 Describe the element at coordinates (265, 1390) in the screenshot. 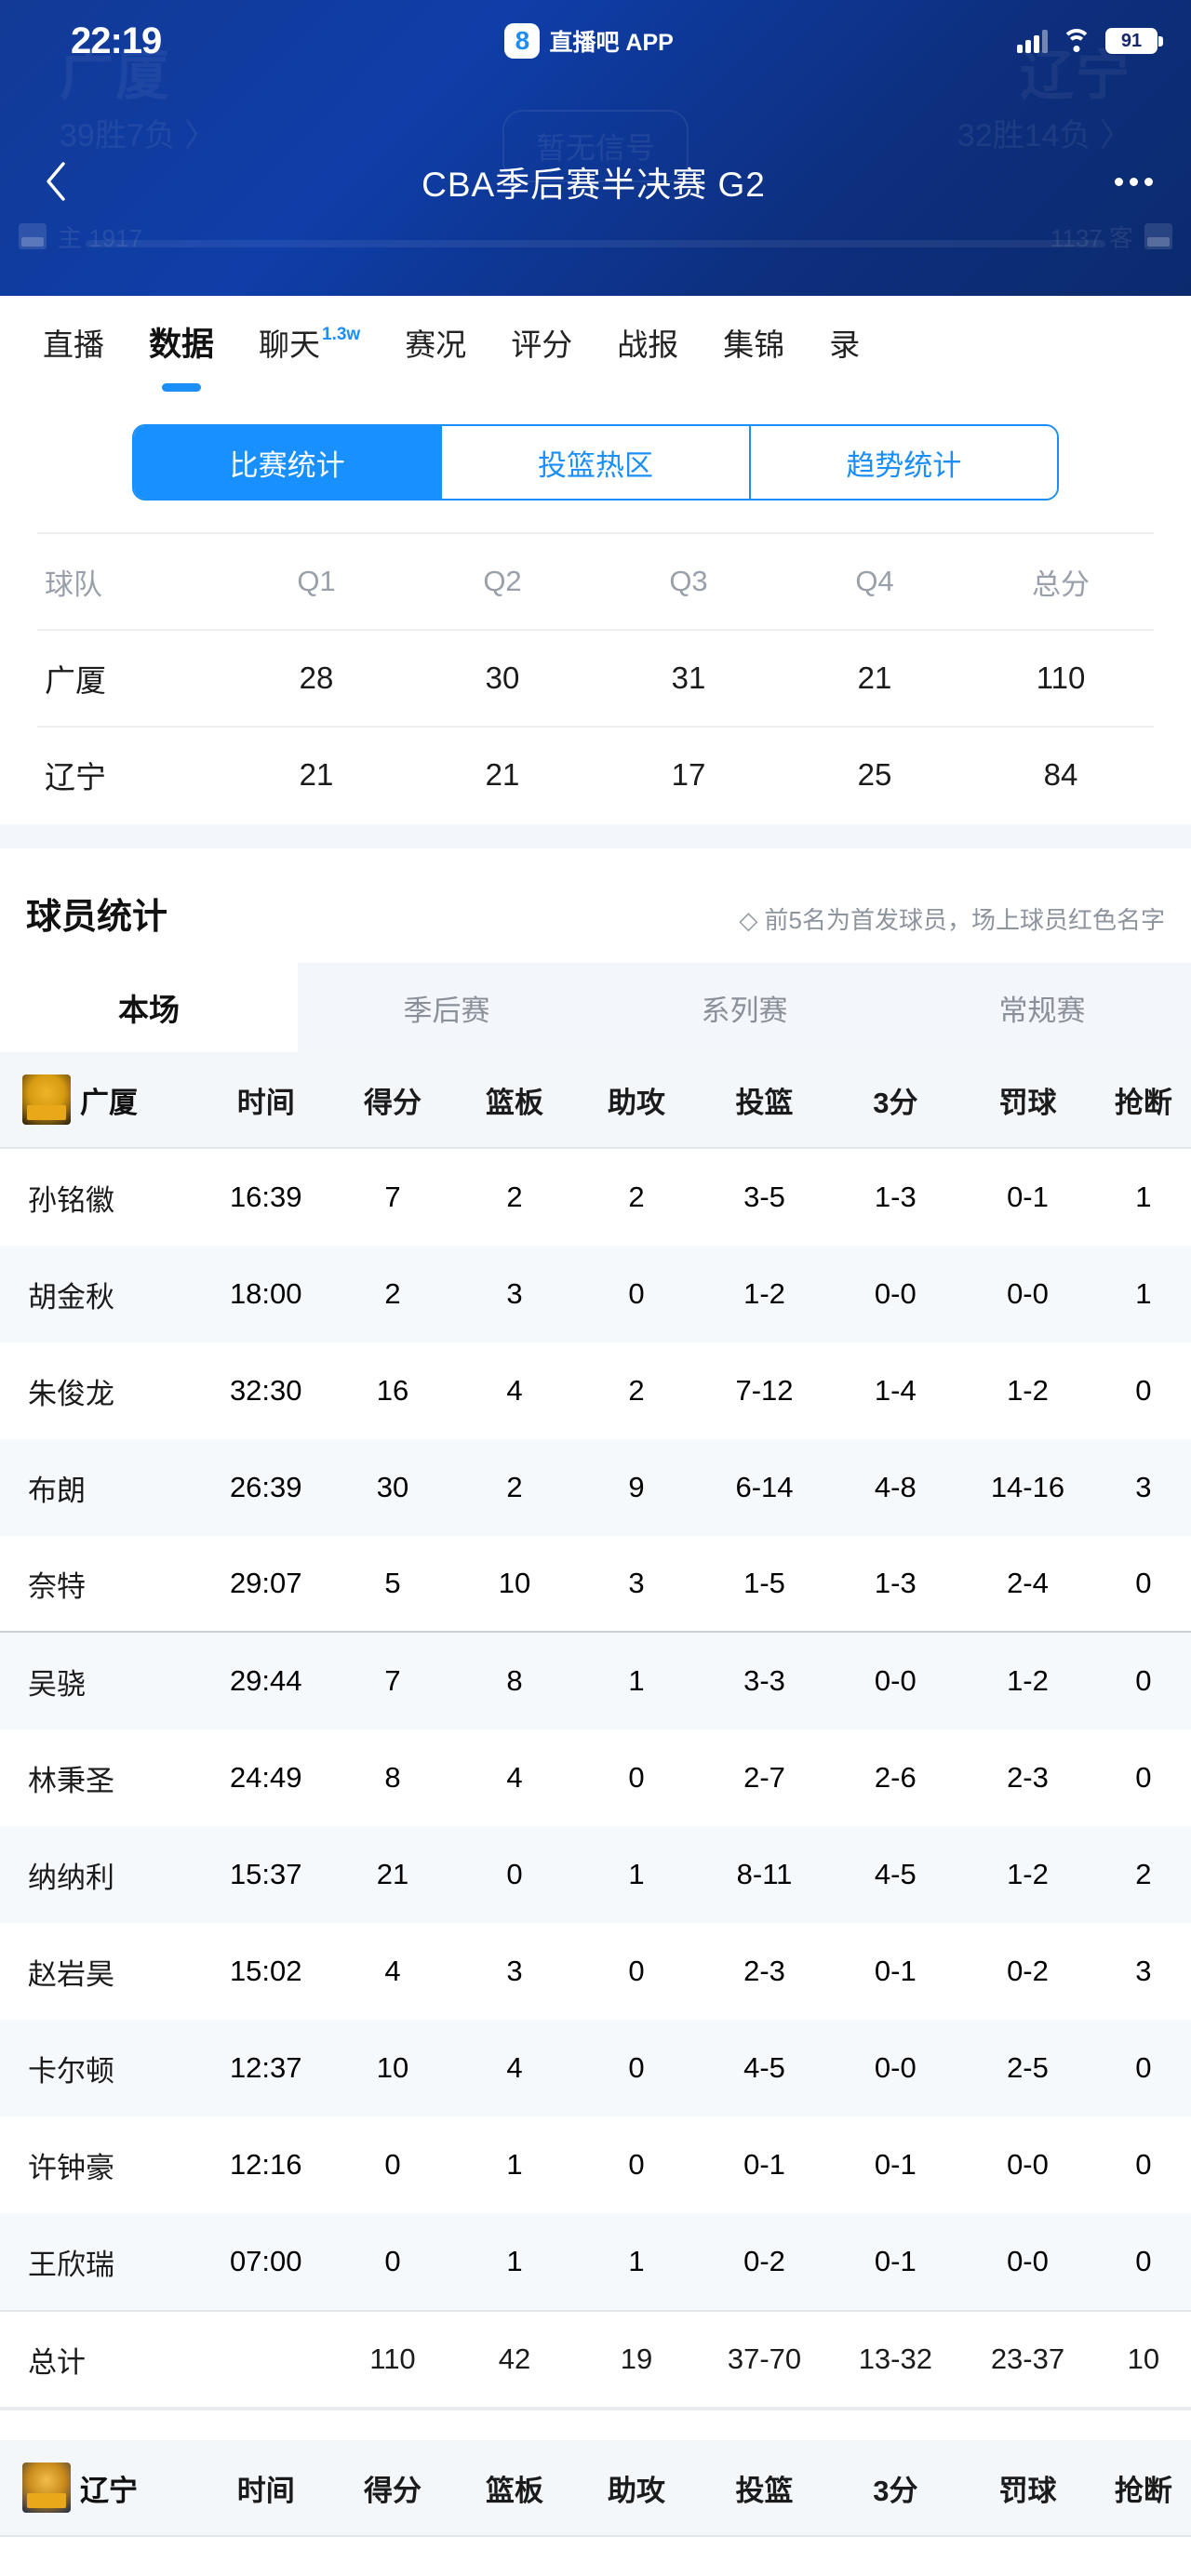

I see `player-time-2: 32:30` at that location.